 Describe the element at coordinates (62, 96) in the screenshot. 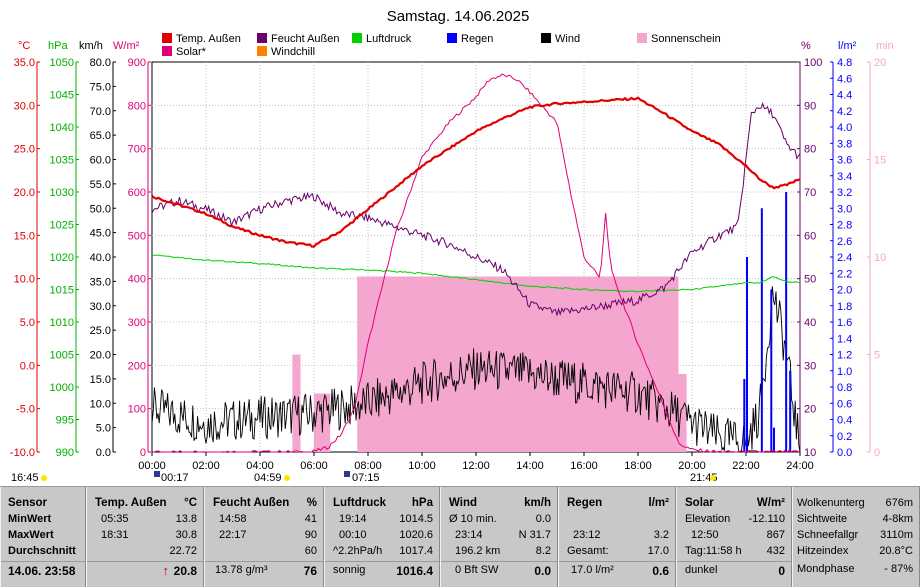

I see `axis-hpa-label: 1045` at that location.